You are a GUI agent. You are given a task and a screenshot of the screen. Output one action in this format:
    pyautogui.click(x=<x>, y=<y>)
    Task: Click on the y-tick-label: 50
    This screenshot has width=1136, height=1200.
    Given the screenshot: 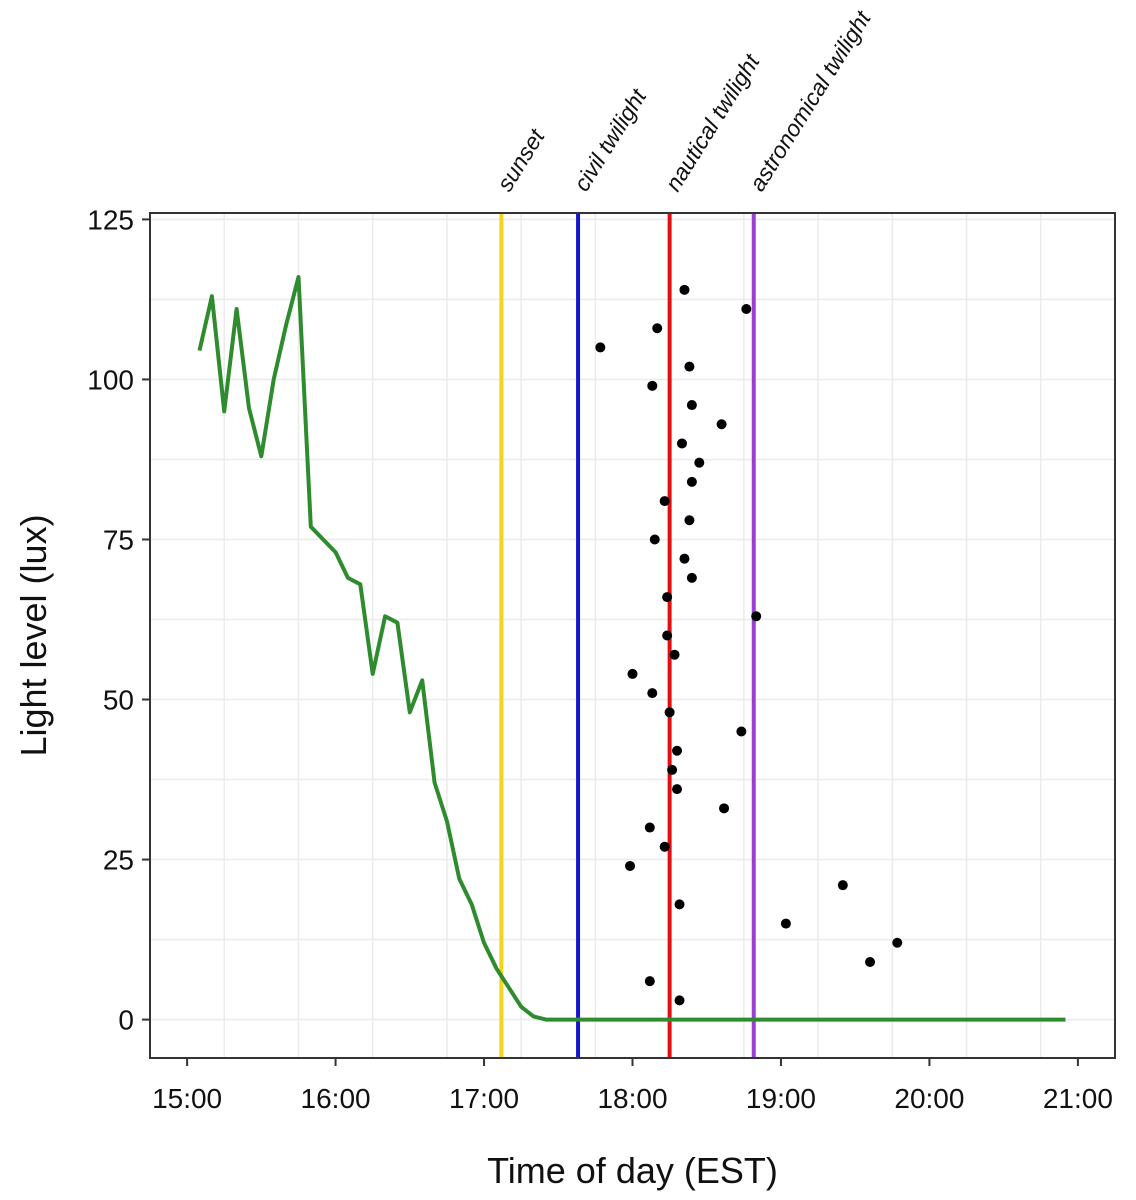 What is the action you would take?
    pyautogui.click(x=118, y=700)
    